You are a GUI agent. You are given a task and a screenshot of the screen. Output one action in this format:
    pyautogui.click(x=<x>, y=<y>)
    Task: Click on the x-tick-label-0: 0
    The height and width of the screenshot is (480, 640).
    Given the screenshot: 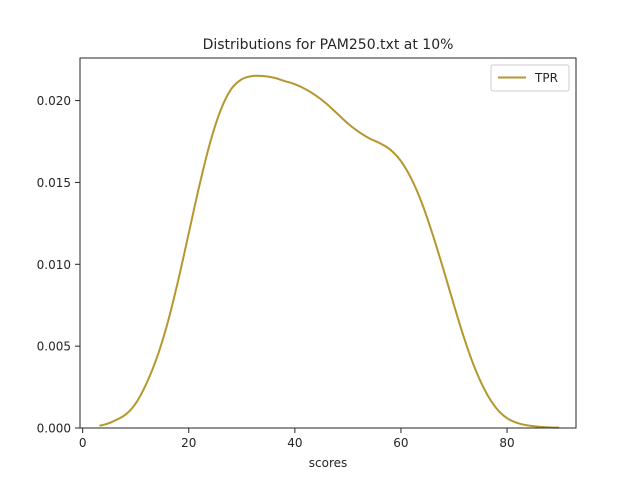 What is the action you would take?
    pyautogui.click(x=83, y=443)
    